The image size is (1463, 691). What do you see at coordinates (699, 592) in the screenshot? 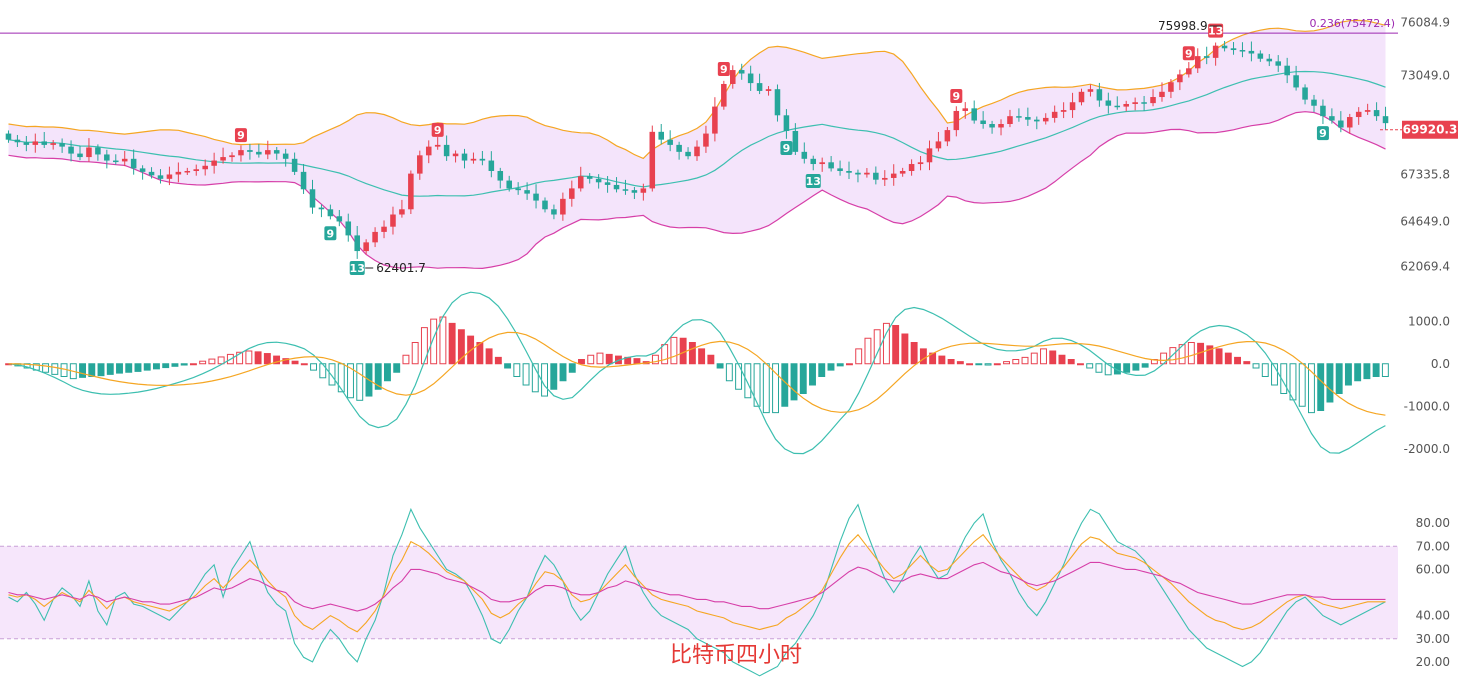
I see `rsi-band-fill` at bounding box center [699, 592].